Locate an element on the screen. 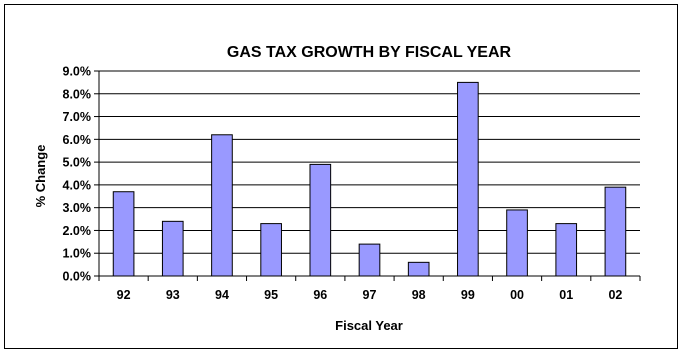  y-tick-label: 5.0% is located at coordinates (77, 163).